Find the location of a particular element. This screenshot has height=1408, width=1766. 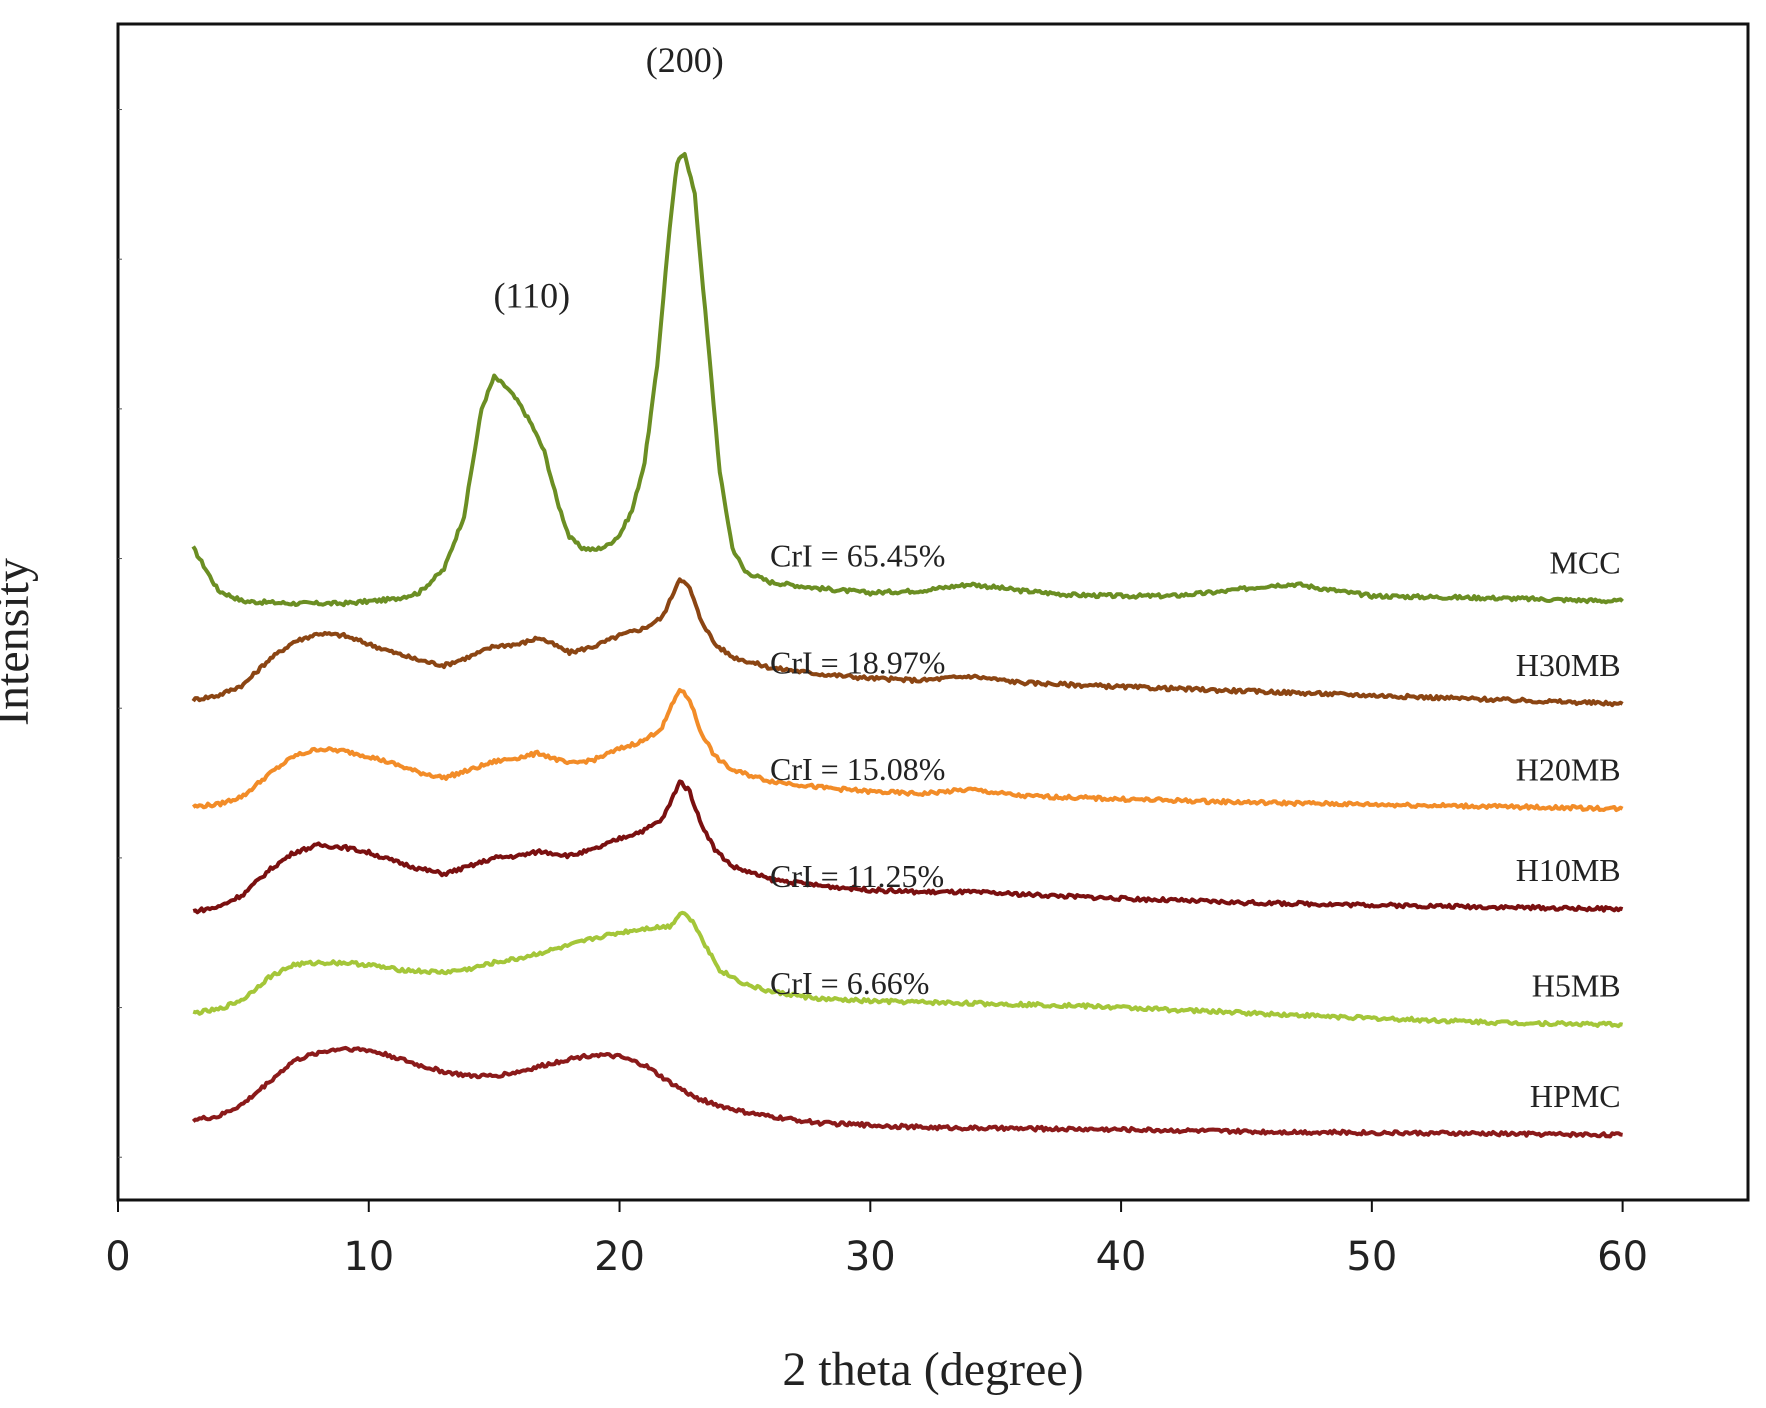

peak-annotation: (200) is located at coordinates (685, 60).